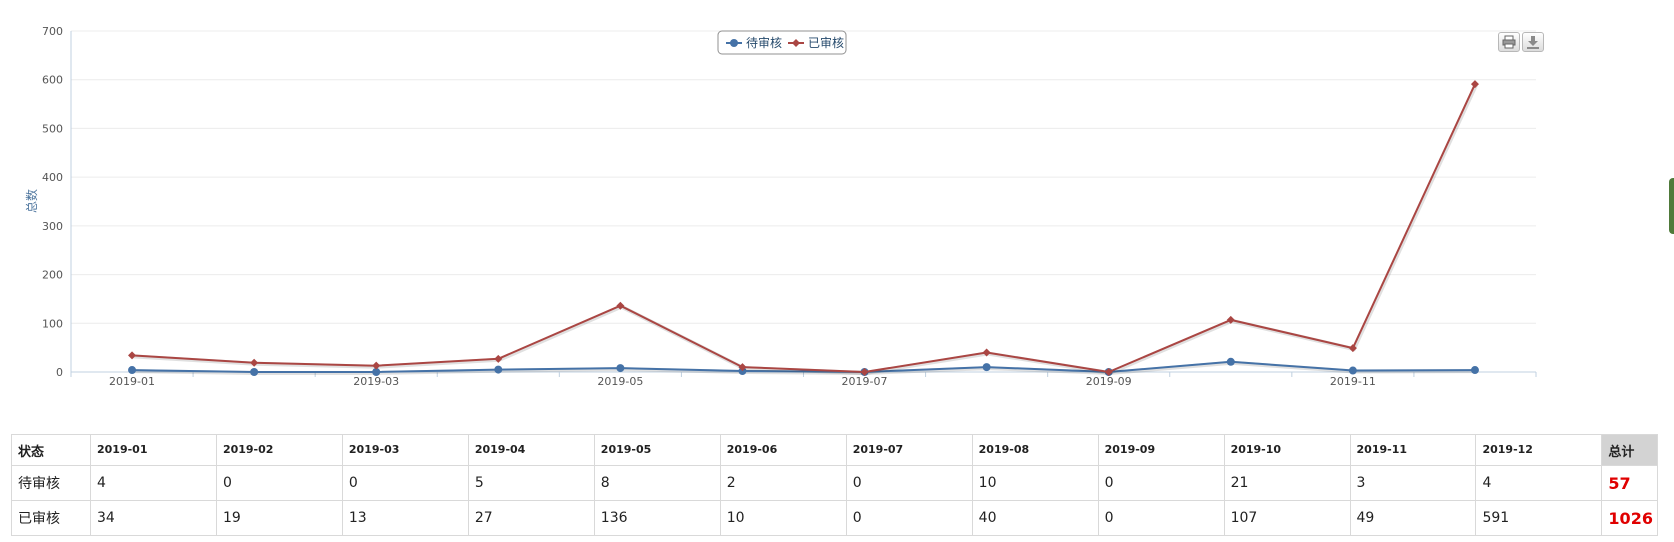 The image size is (1674, 542). What do you see at coordinates (1539, 518) in the screenshot?
I see `table-cell: 591` at bounding box center [1539, 518].